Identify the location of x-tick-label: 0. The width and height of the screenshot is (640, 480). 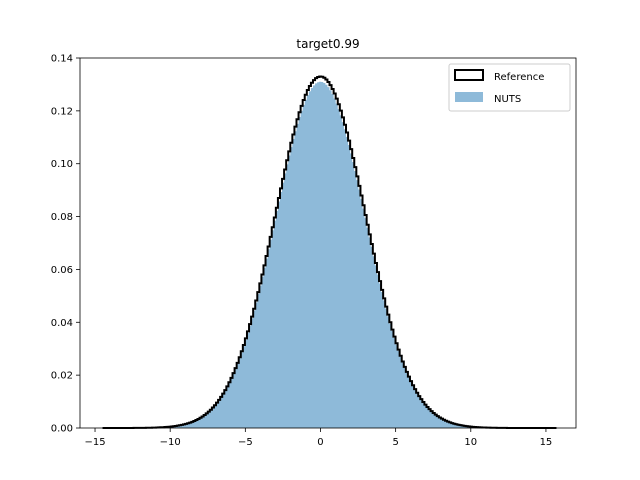
(320, 442).